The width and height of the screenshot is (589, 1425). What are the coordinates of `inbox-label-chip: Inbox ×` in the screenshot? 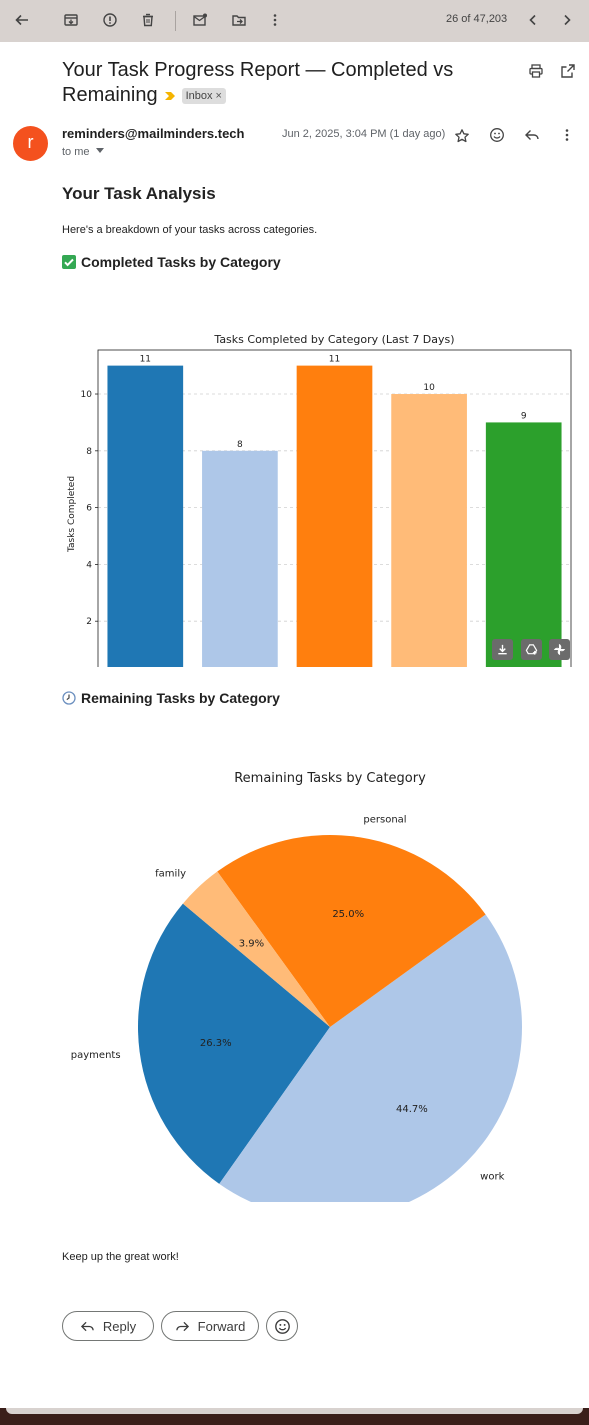 It's located at (203, 95).